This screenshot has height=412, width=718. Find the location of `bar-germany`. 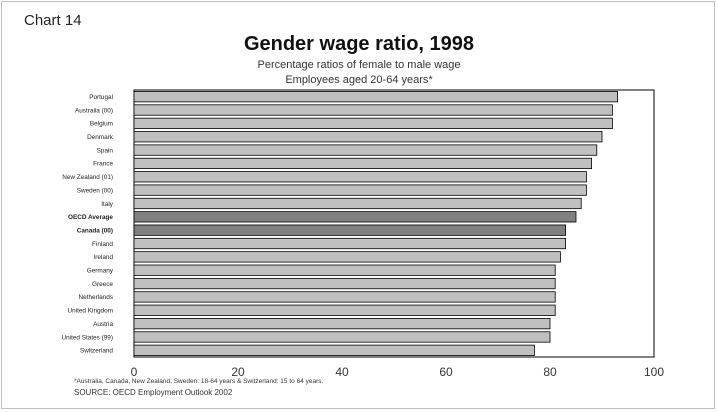

bar-germany is located at coordinates (344, 270).